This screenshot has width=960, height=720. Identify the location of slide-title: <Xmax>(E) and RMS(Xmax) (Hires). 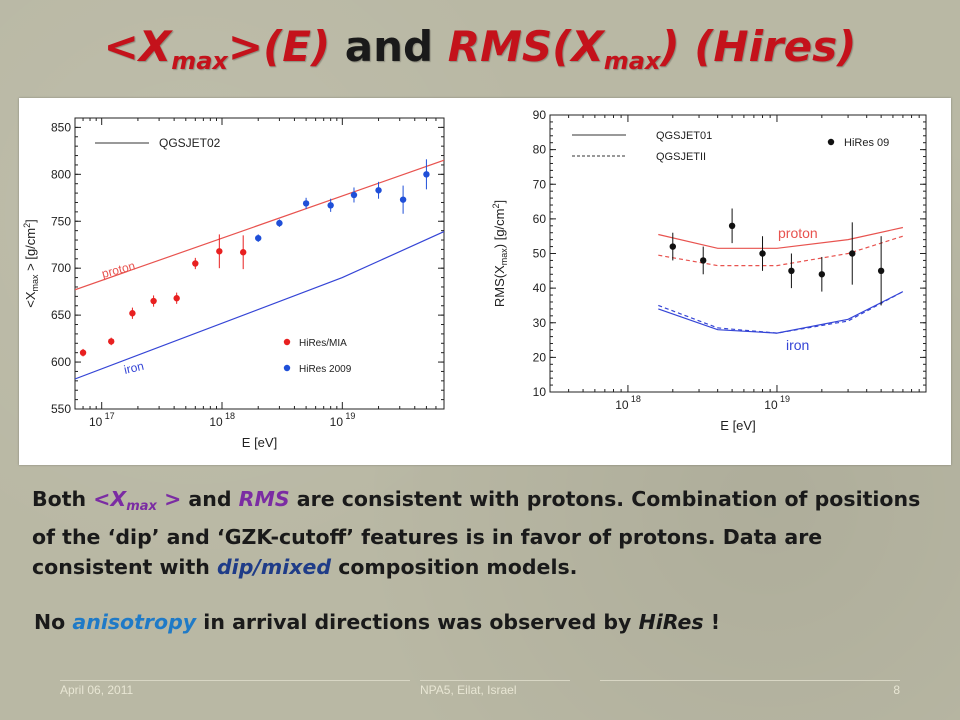
(480, 48).